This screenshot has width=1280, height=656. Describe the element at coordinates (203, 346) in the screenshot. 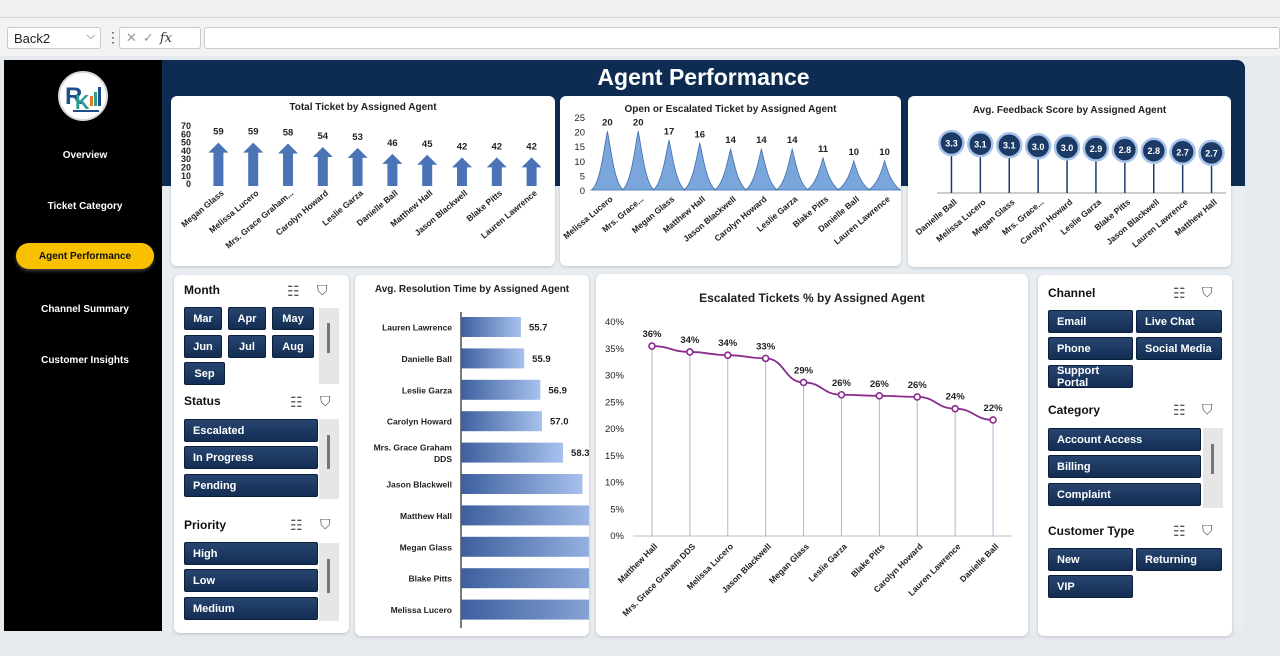

I see `month-option: Jun` at that location.